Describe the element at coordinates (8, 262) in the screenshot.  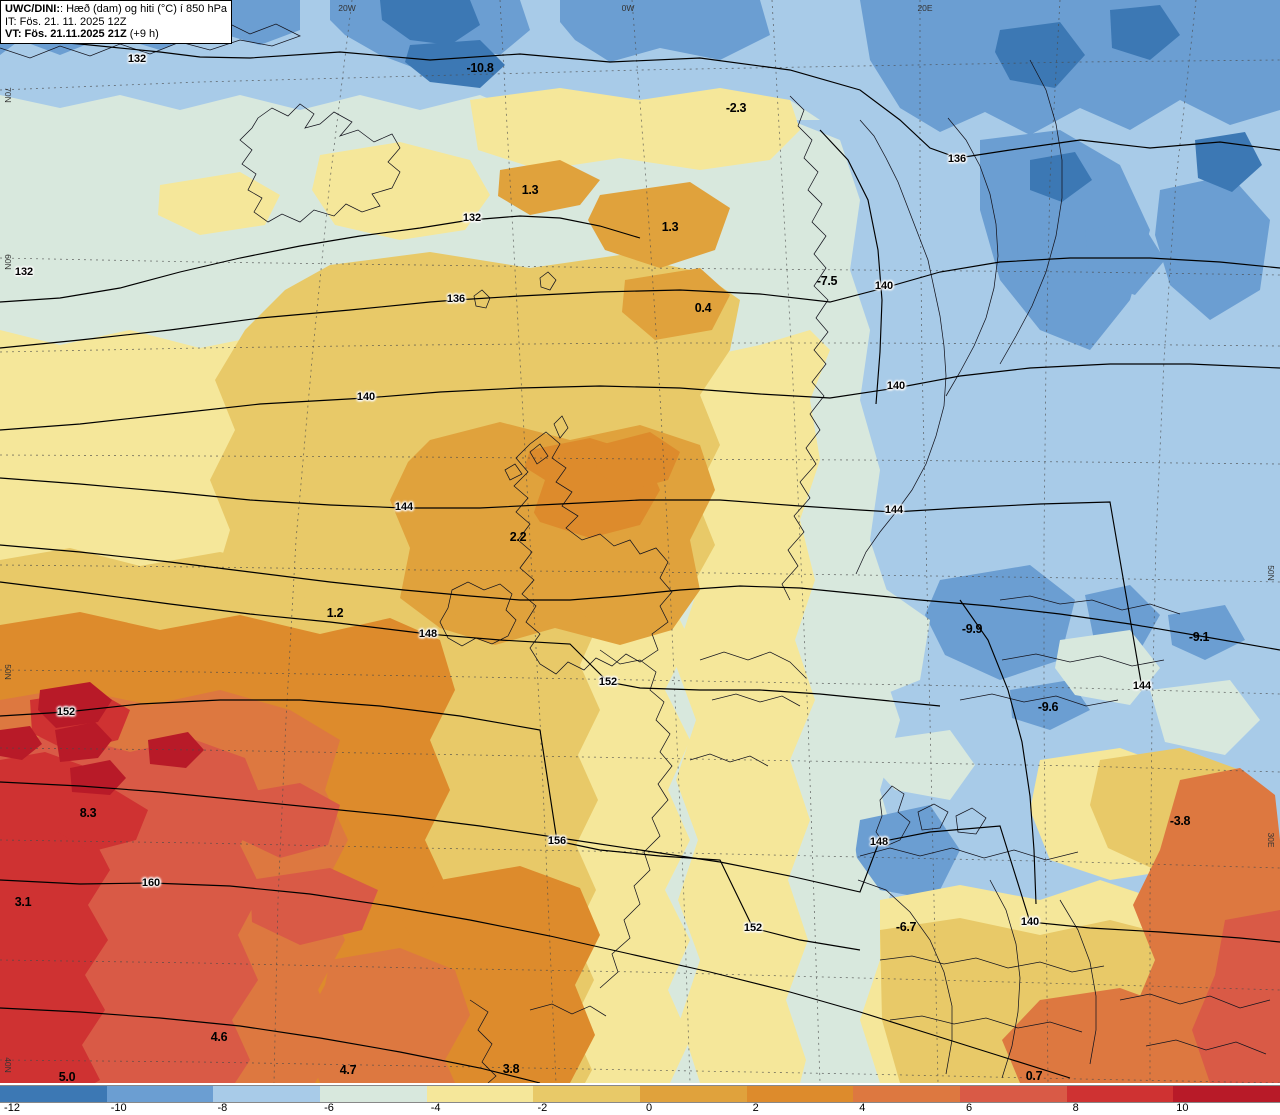
I see `graticule-label: 60N` at that location.